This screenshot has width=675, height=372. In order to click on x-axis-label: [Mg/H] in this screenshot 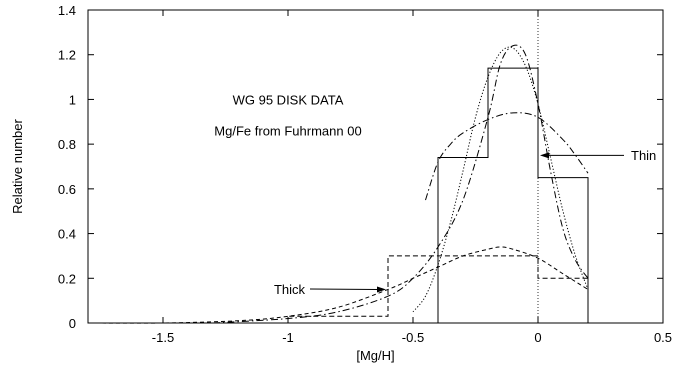, I will do `click(375, 355)`.